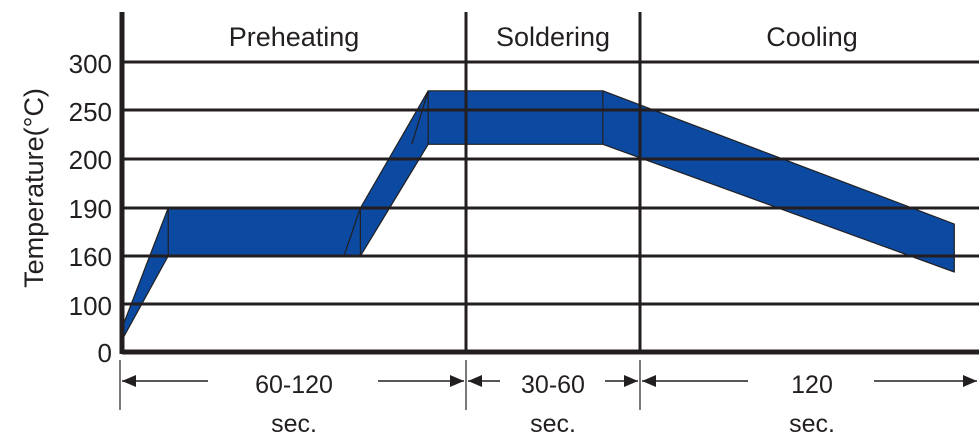 This screenshot has width=979, height=437. Describe the element at coordinates (34, 188) in the screenshot. I see `y-axis-label: Temperature(°C)` at that location.